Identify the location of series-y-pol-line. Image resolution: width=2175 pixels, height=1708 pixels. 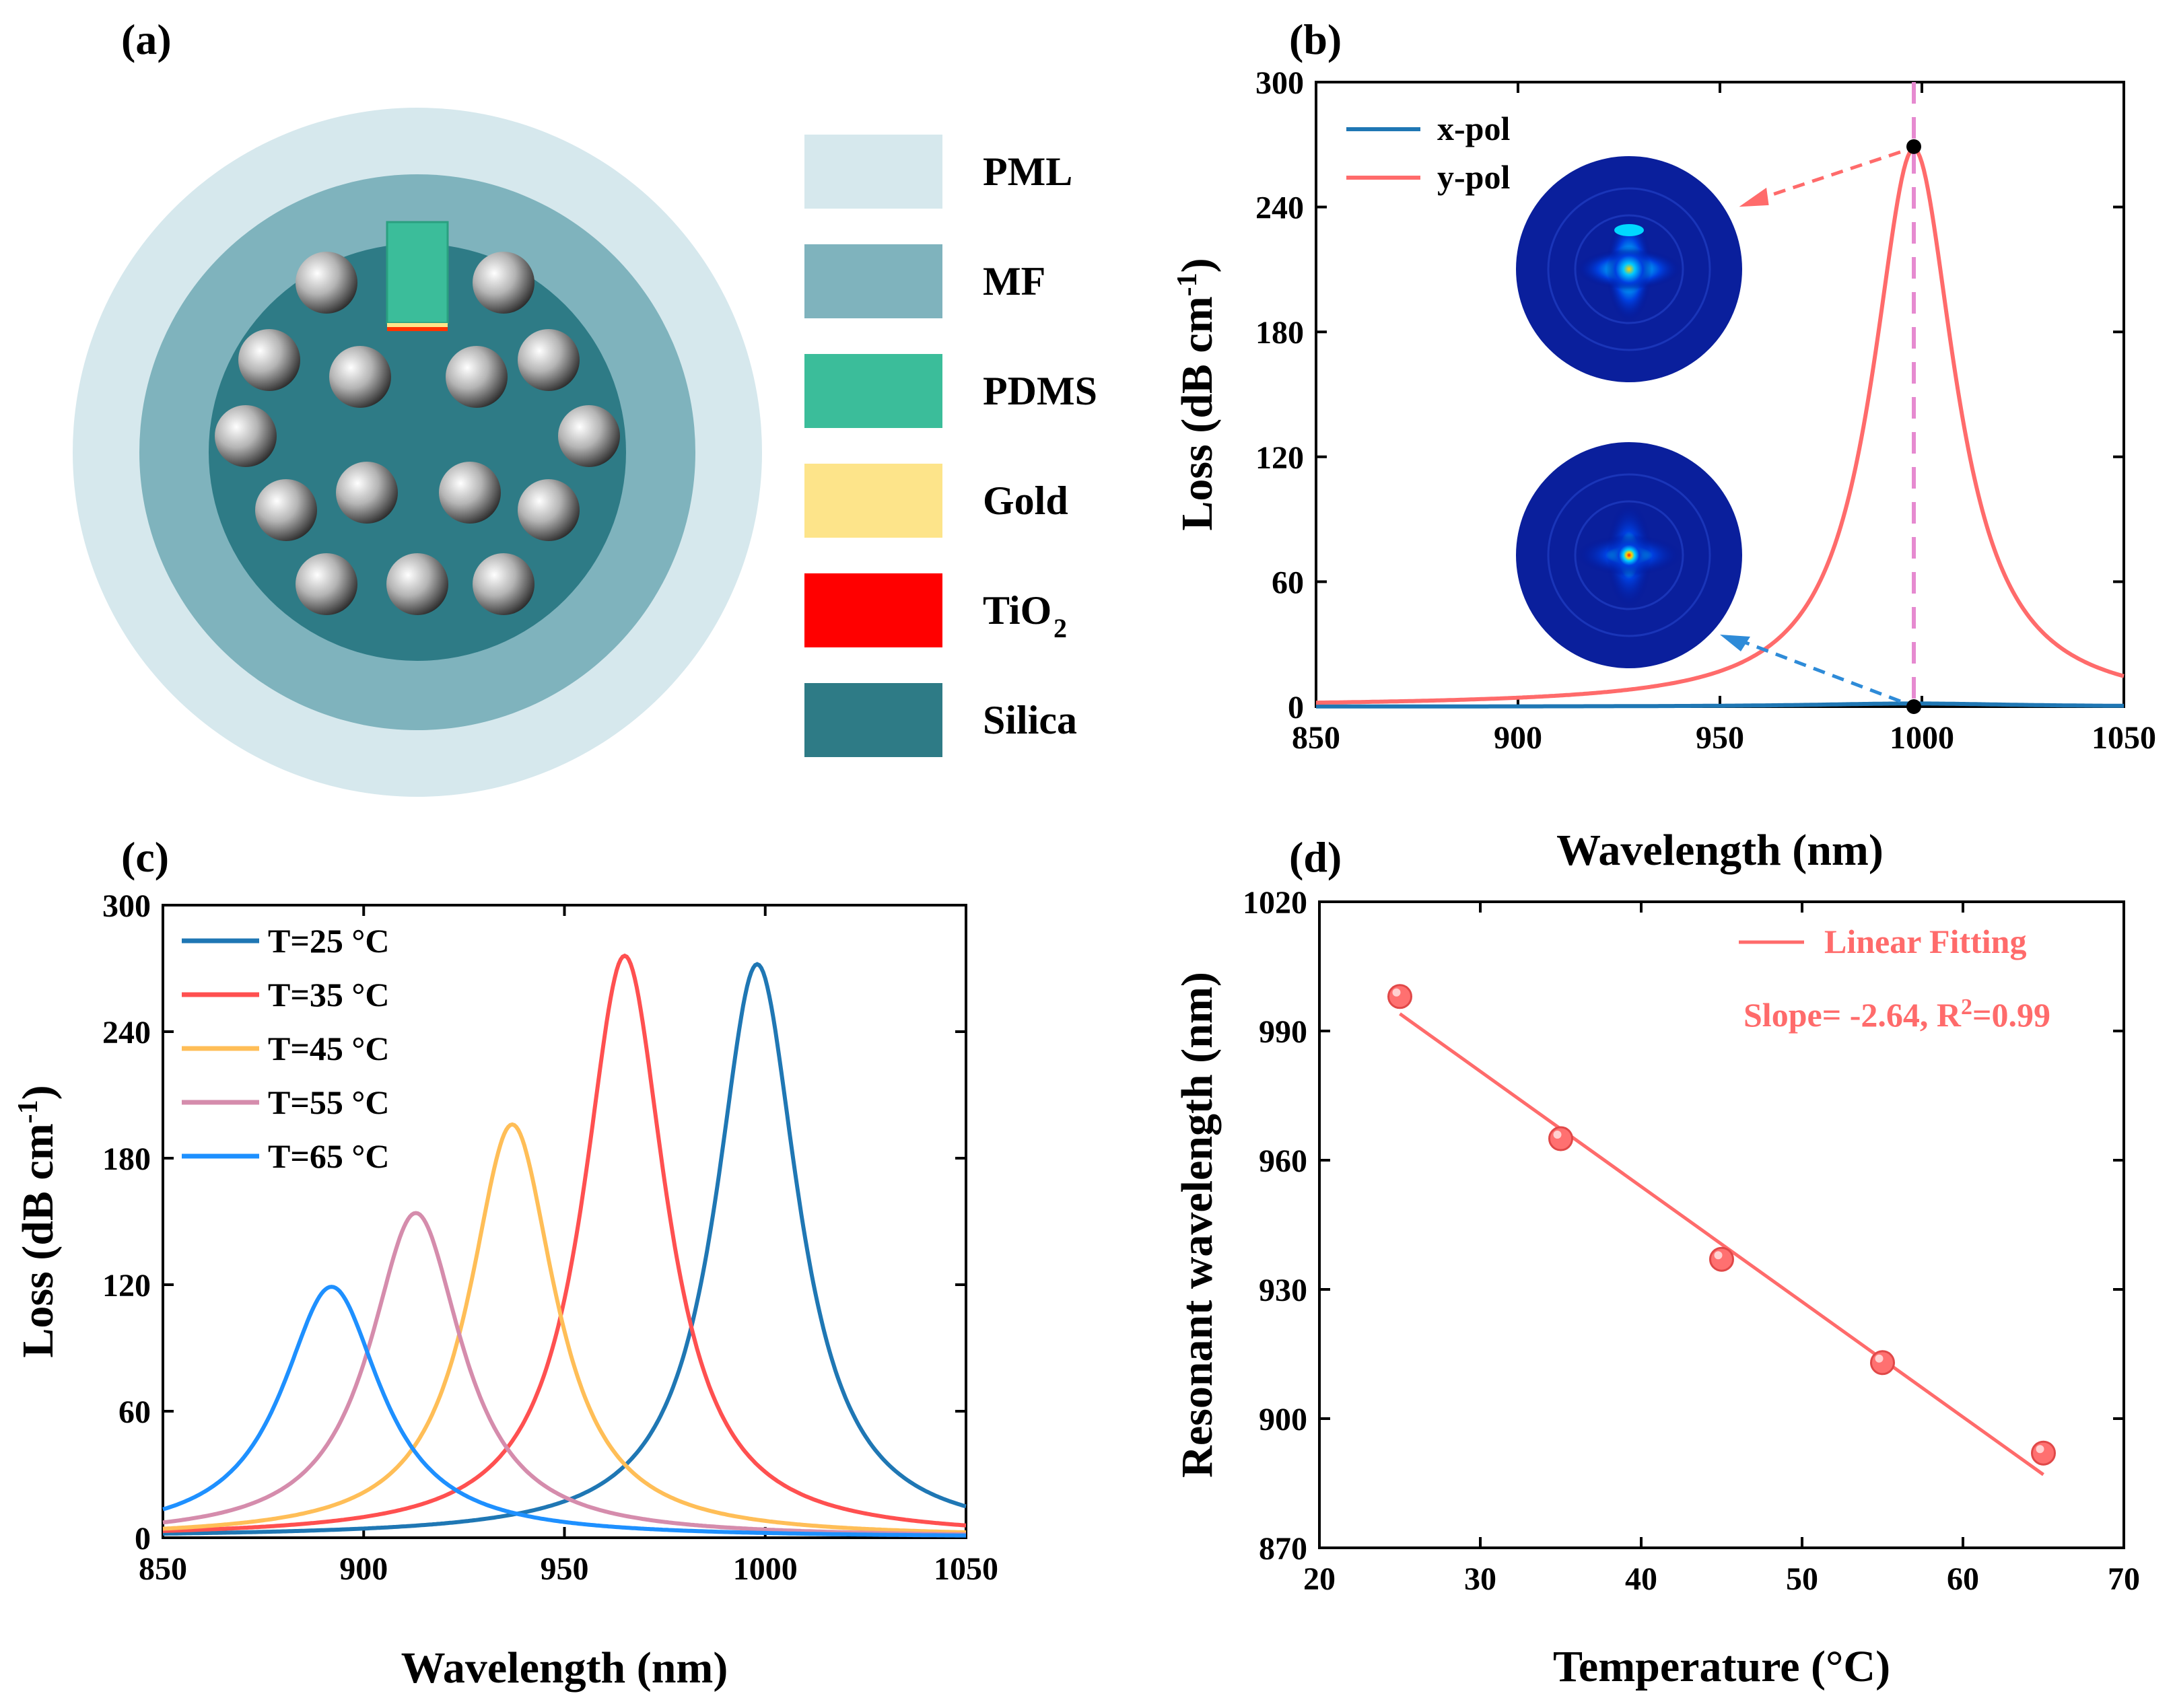
(1721, 425).